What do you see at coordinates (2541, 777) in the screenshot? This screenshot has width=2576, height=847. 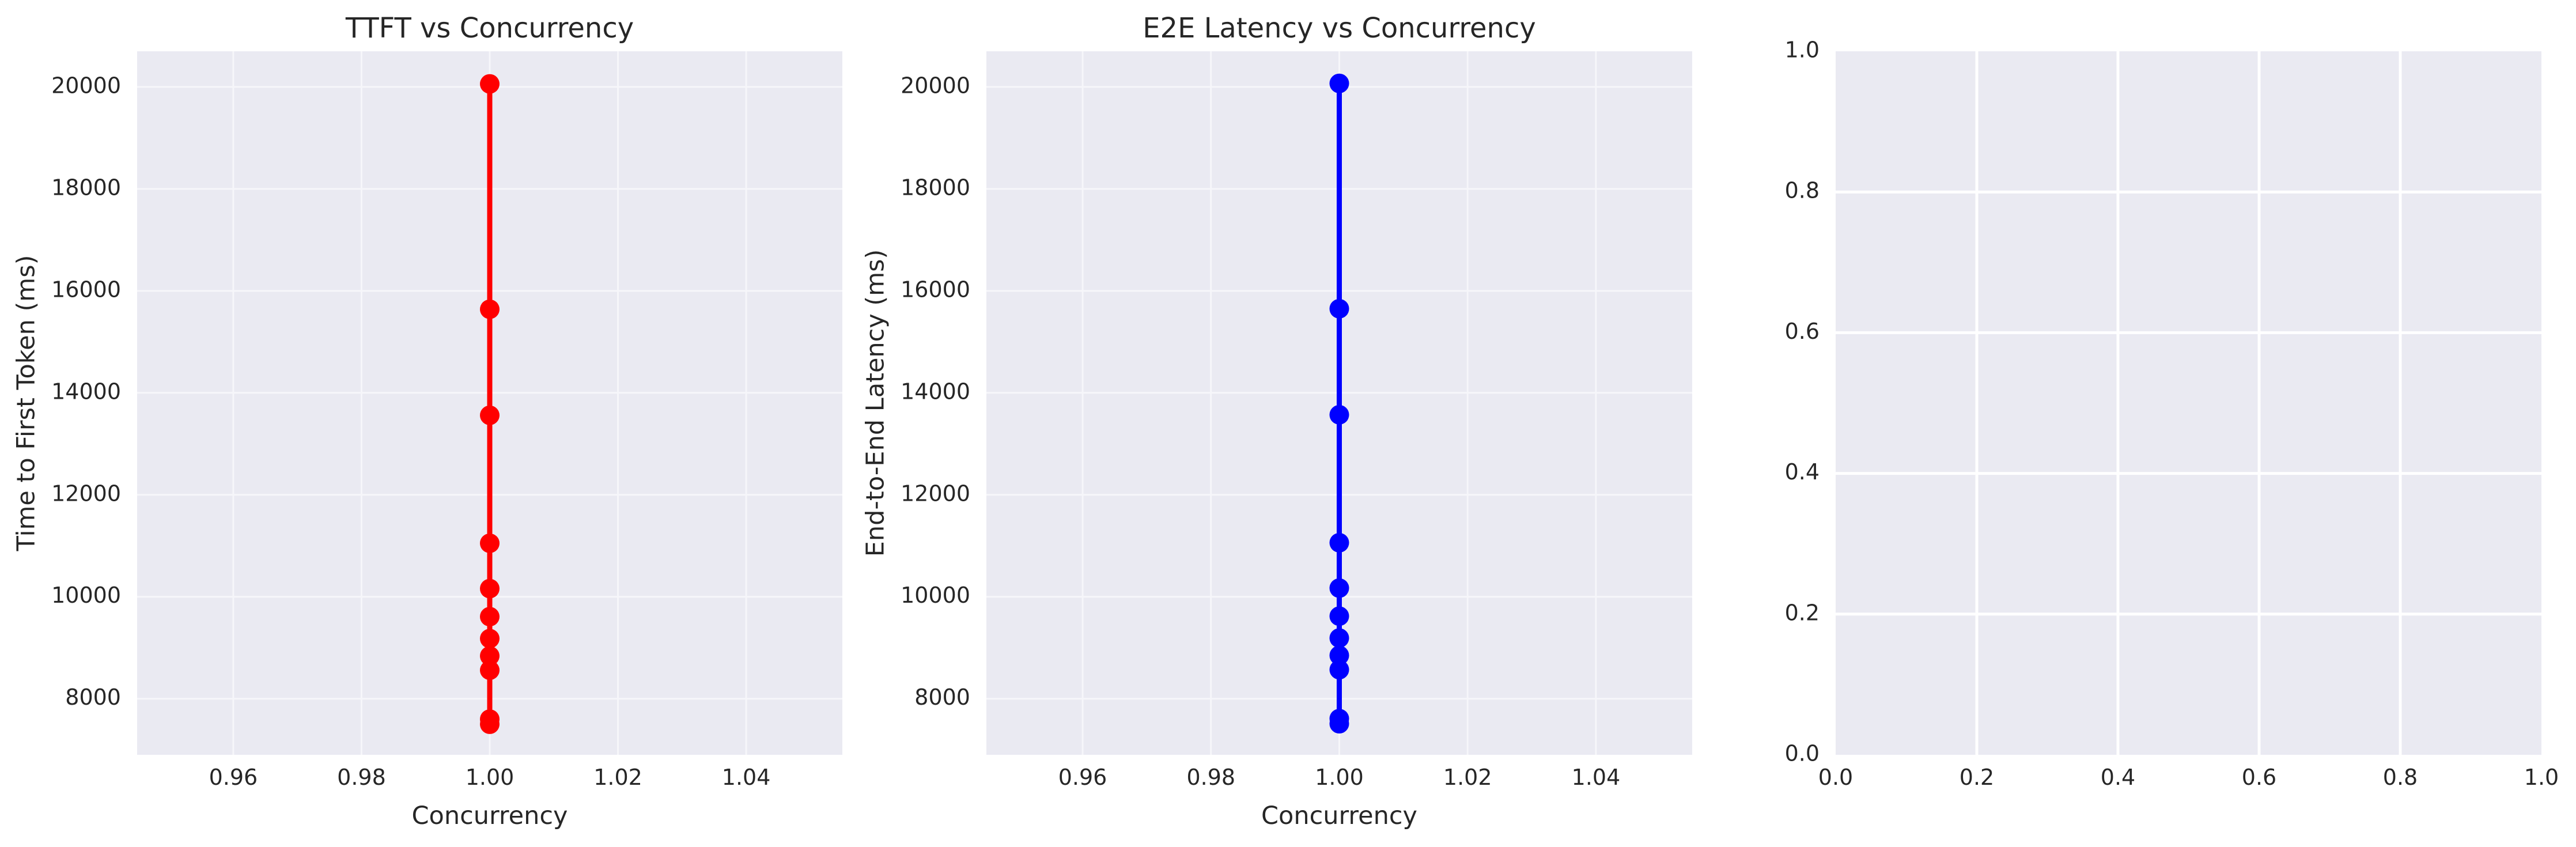 I see `x-tick-label: 1.0` at bounding box center [2541, 777].